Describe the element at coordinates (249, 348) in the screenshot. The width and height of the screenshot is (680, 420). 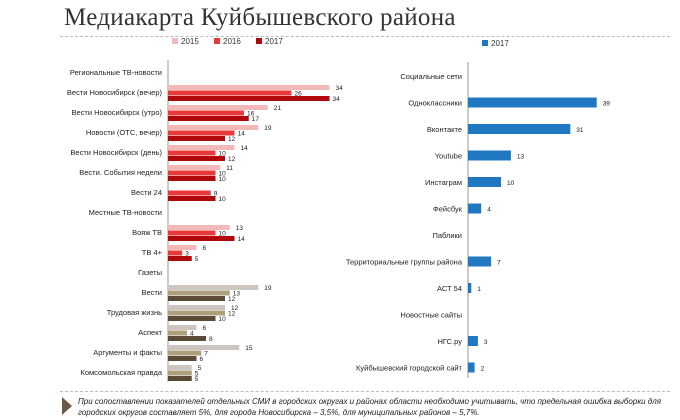
I see `data-label: 15` at that location.